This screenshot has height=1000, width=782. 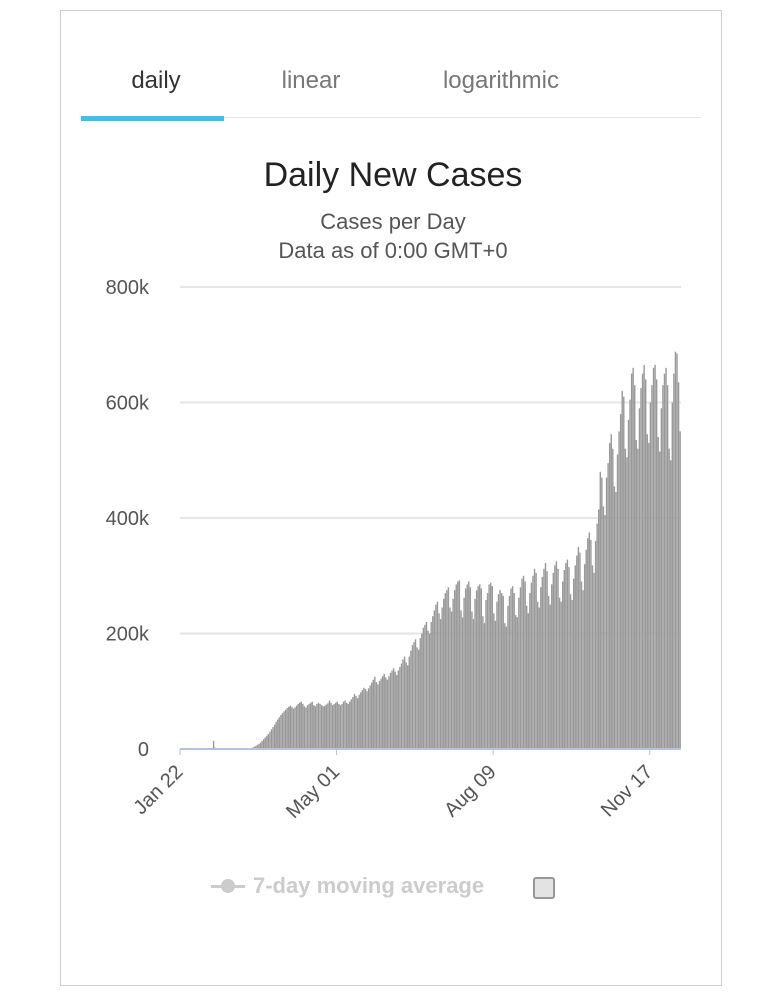 I want to click on tab-logarithmic: logarithmic, so click(x=501, y=80).